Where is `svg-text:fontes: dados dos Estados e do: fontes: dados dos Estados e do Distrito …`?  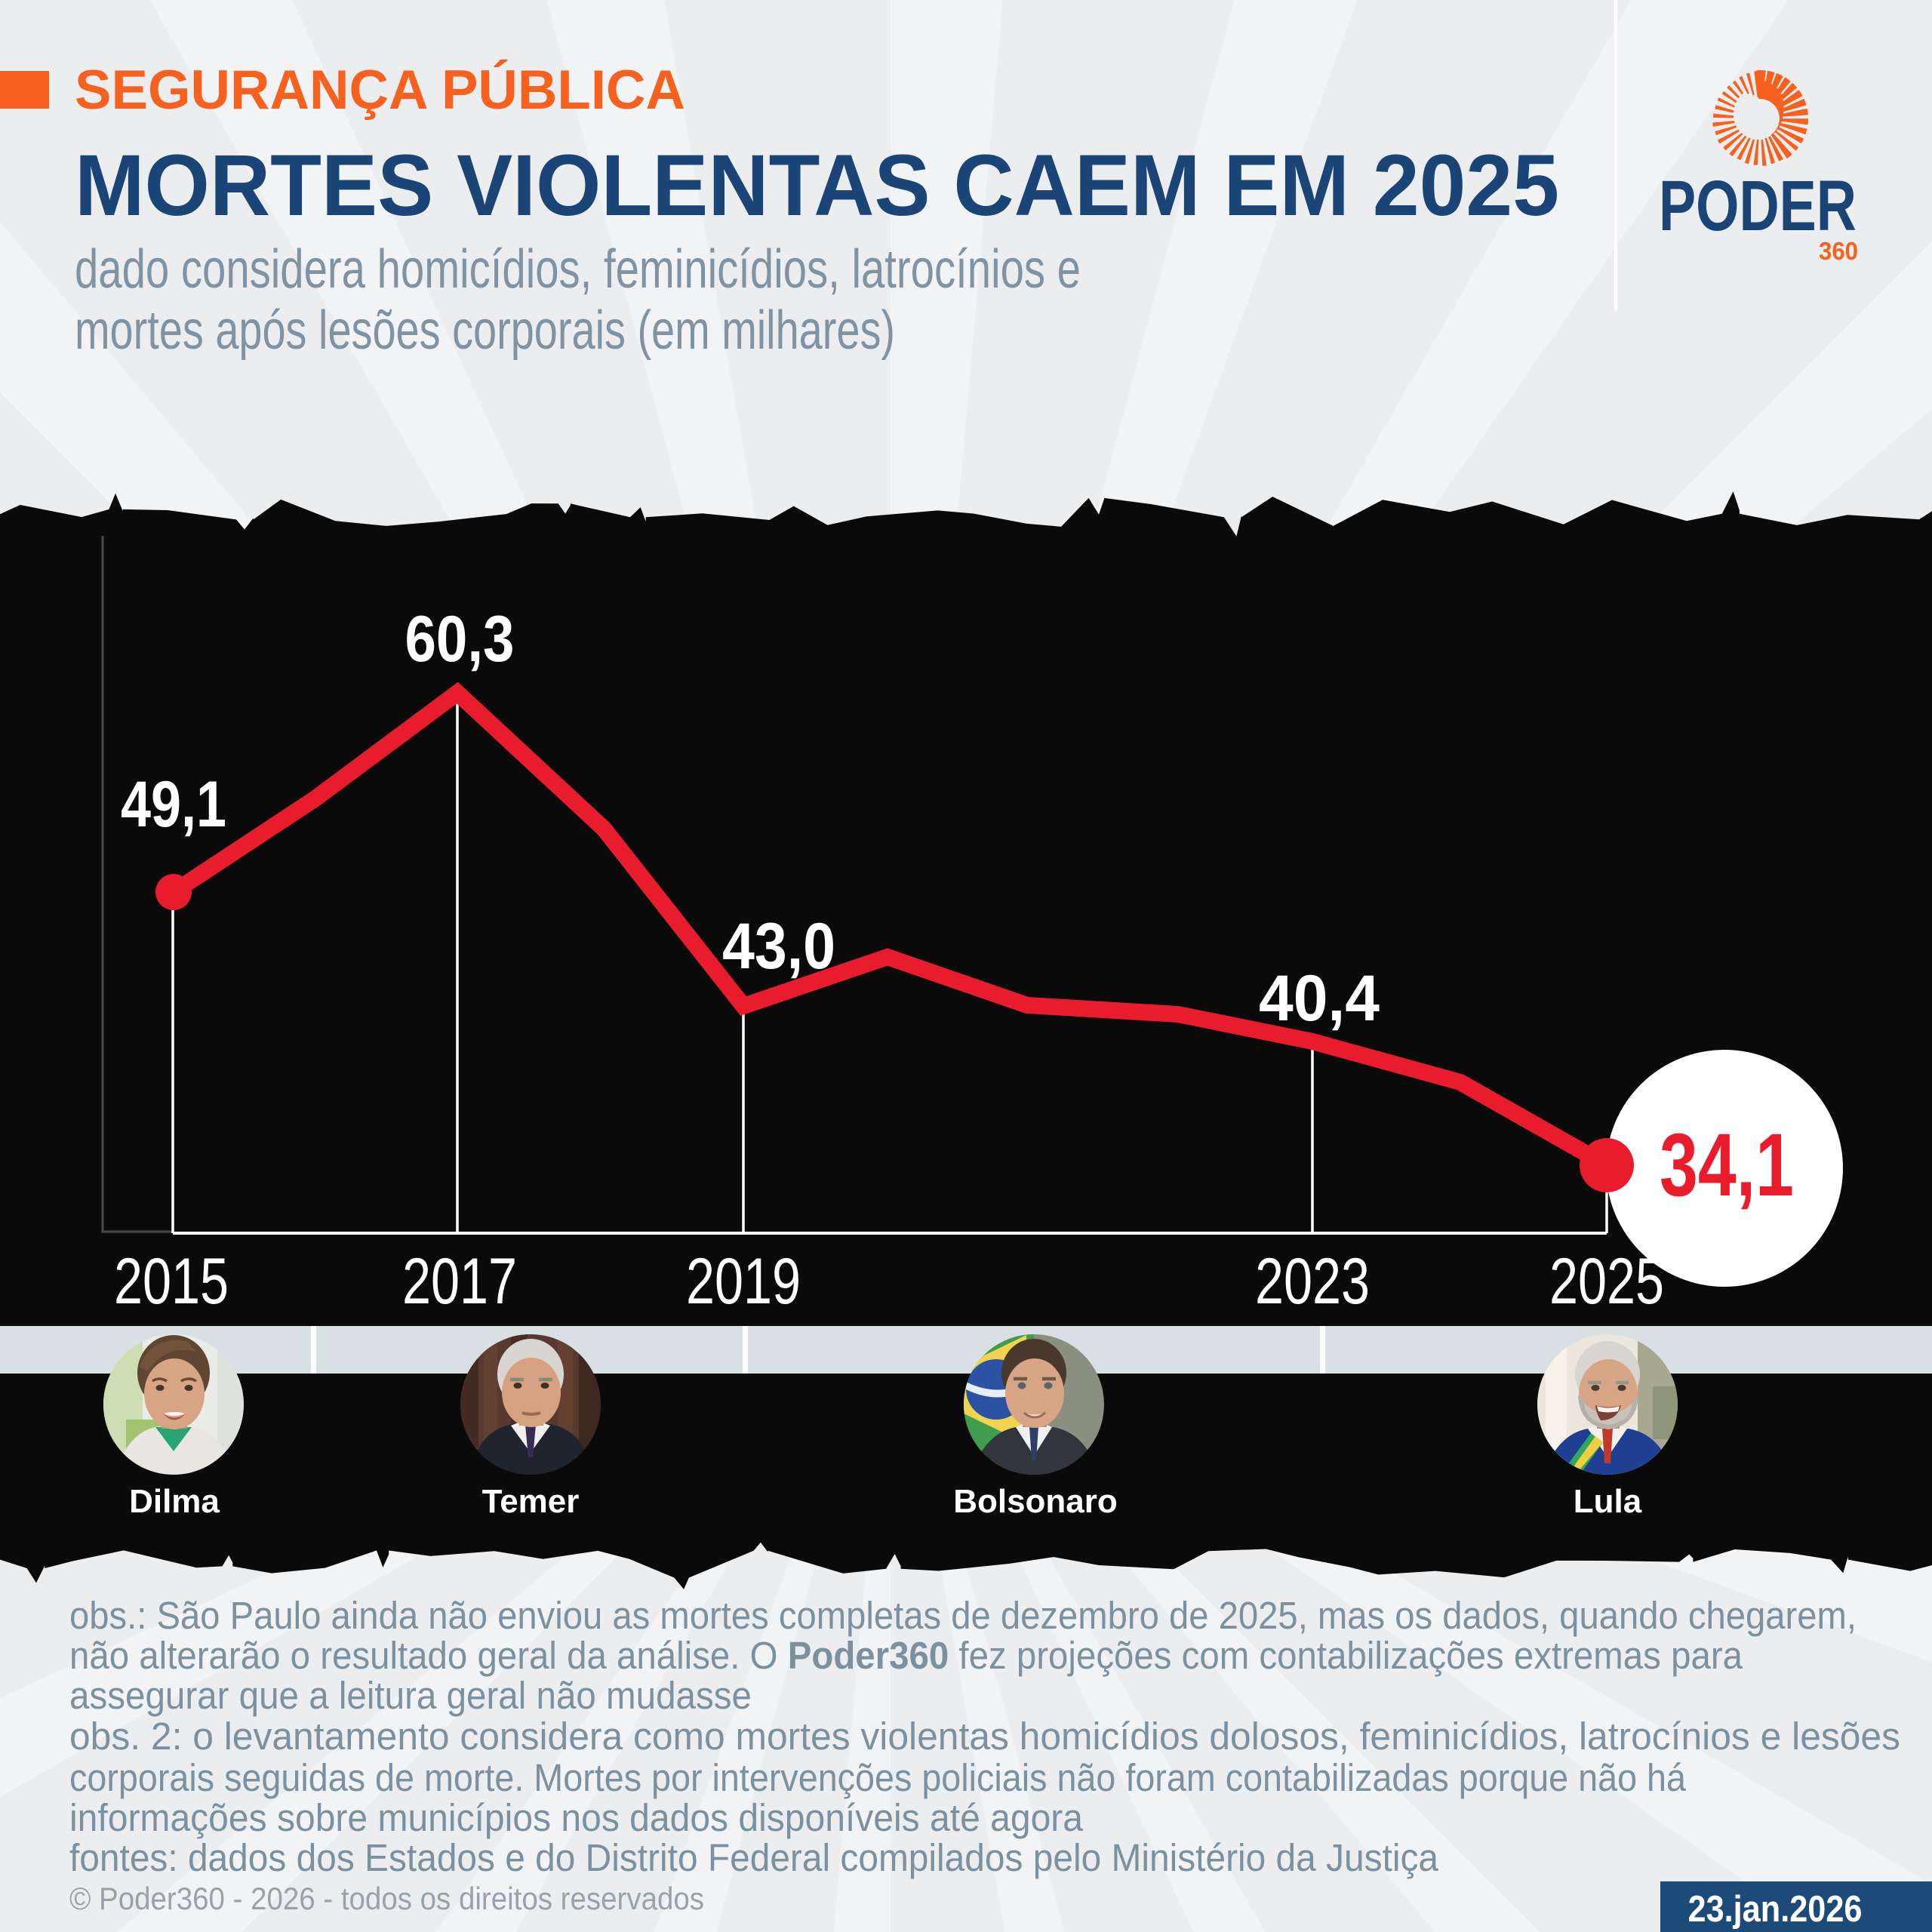 svg-text:fontes: dados dos Estados e do: fontes: dados dos Estados e do Distrito … is located at coordinates (754, 1857).